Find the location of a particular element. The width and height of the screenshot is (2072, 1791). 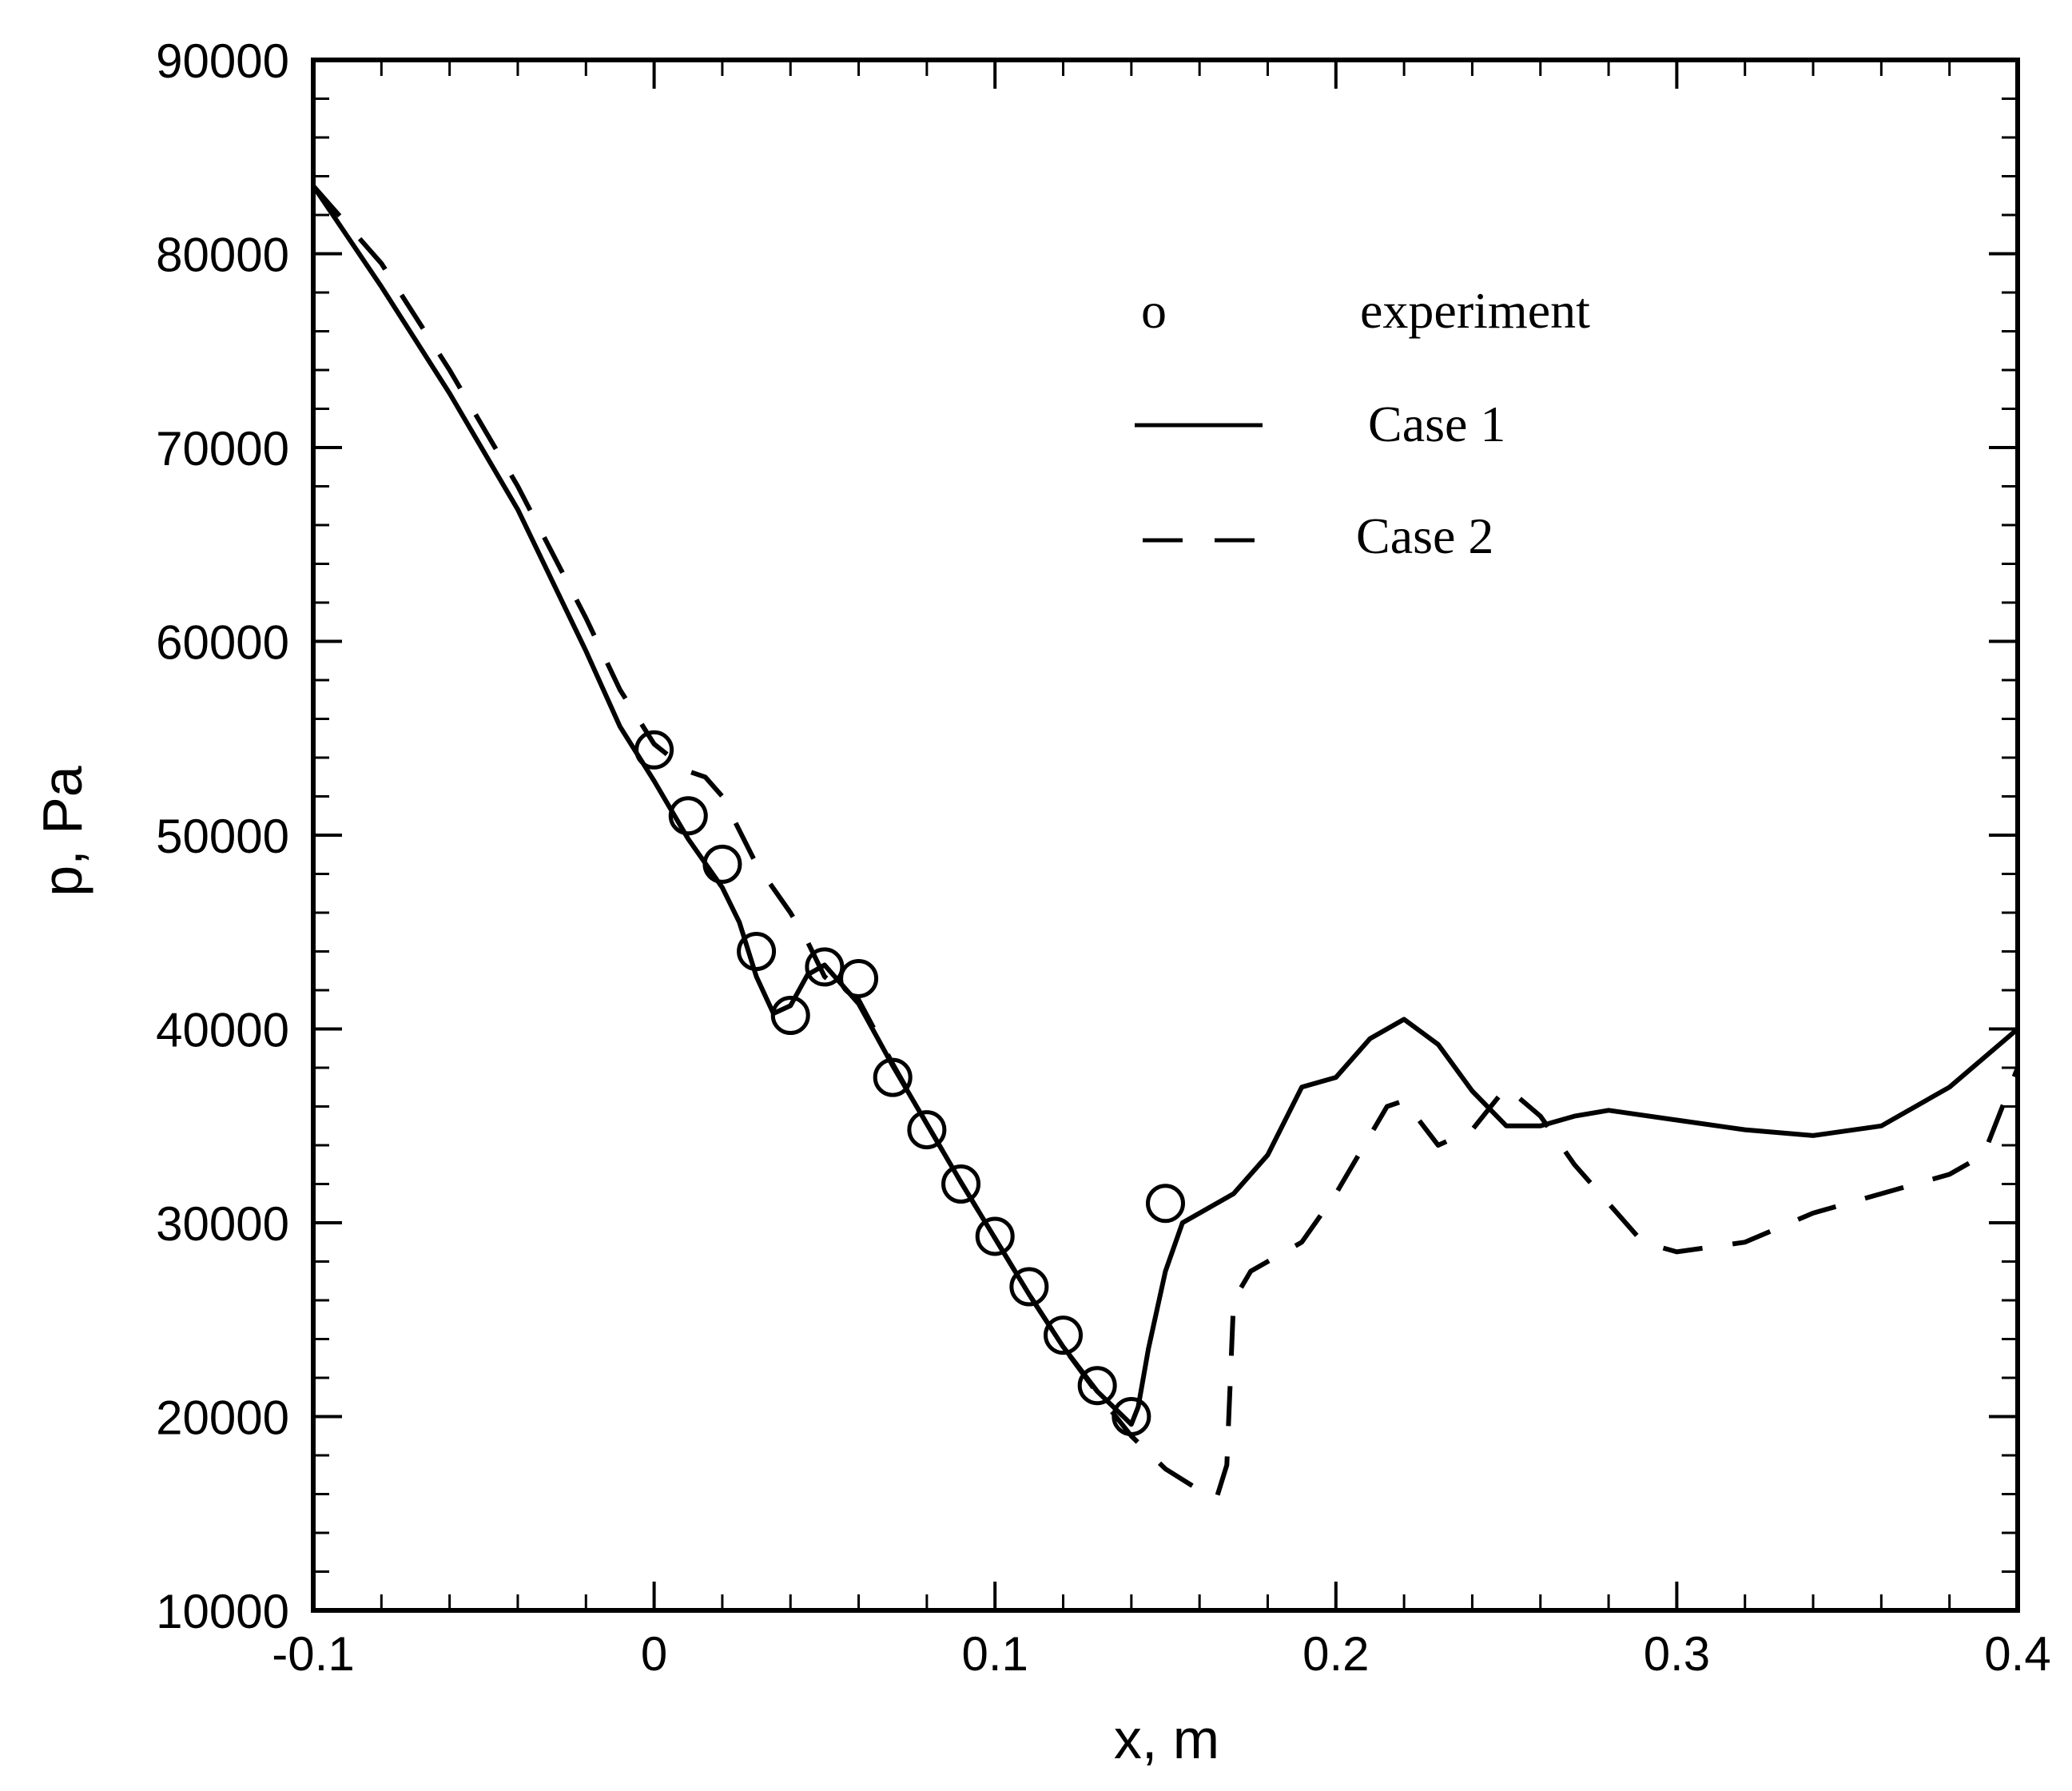

y-tick-label: 10000 is located at coordinates (223, 1611).